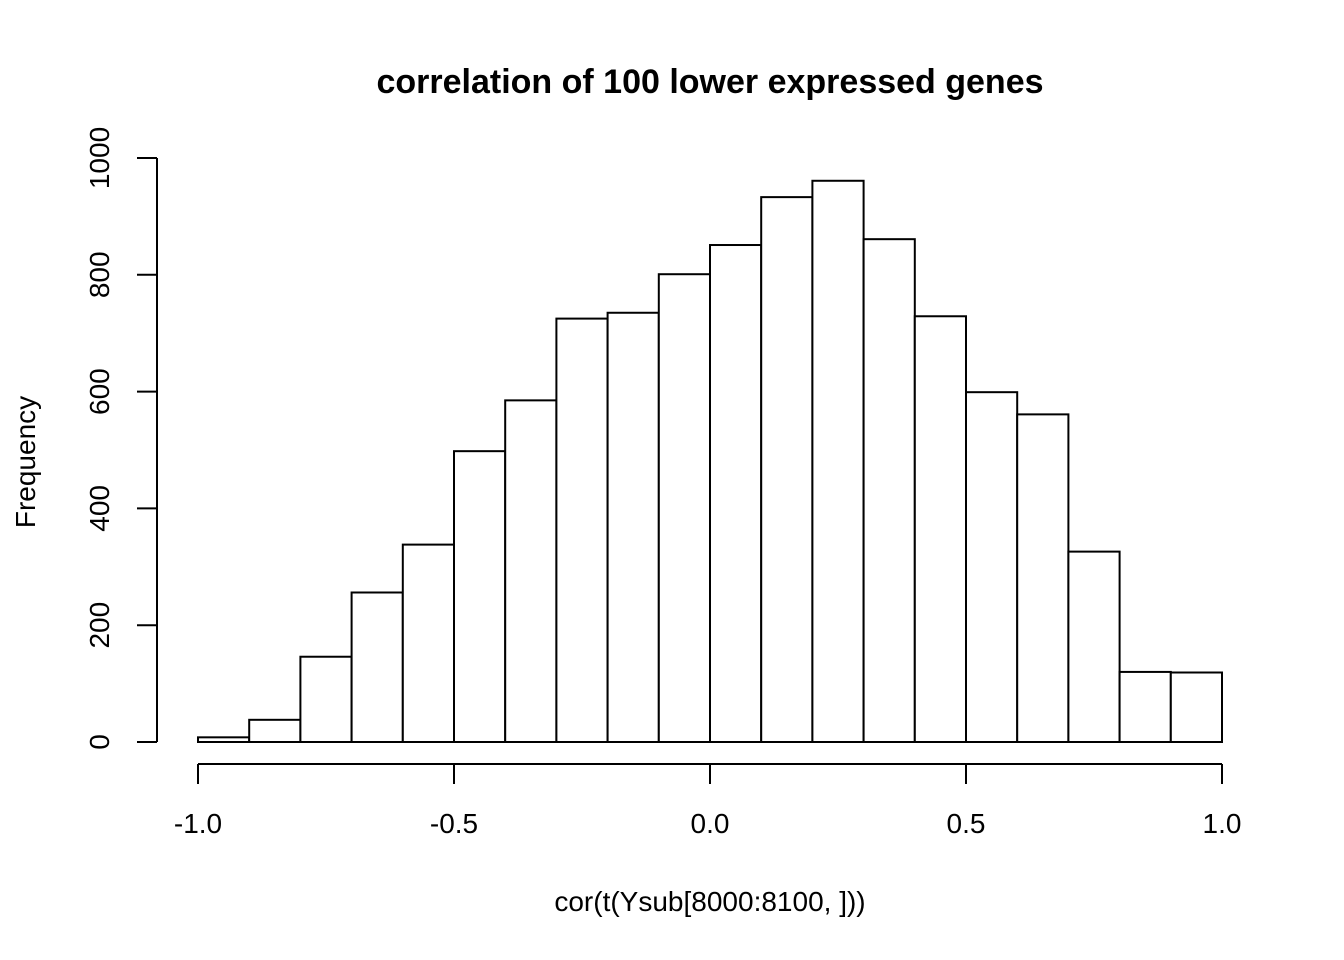 The image size is (1344, 960). I want to click on y-tick-label: 600, so click(99, 391).